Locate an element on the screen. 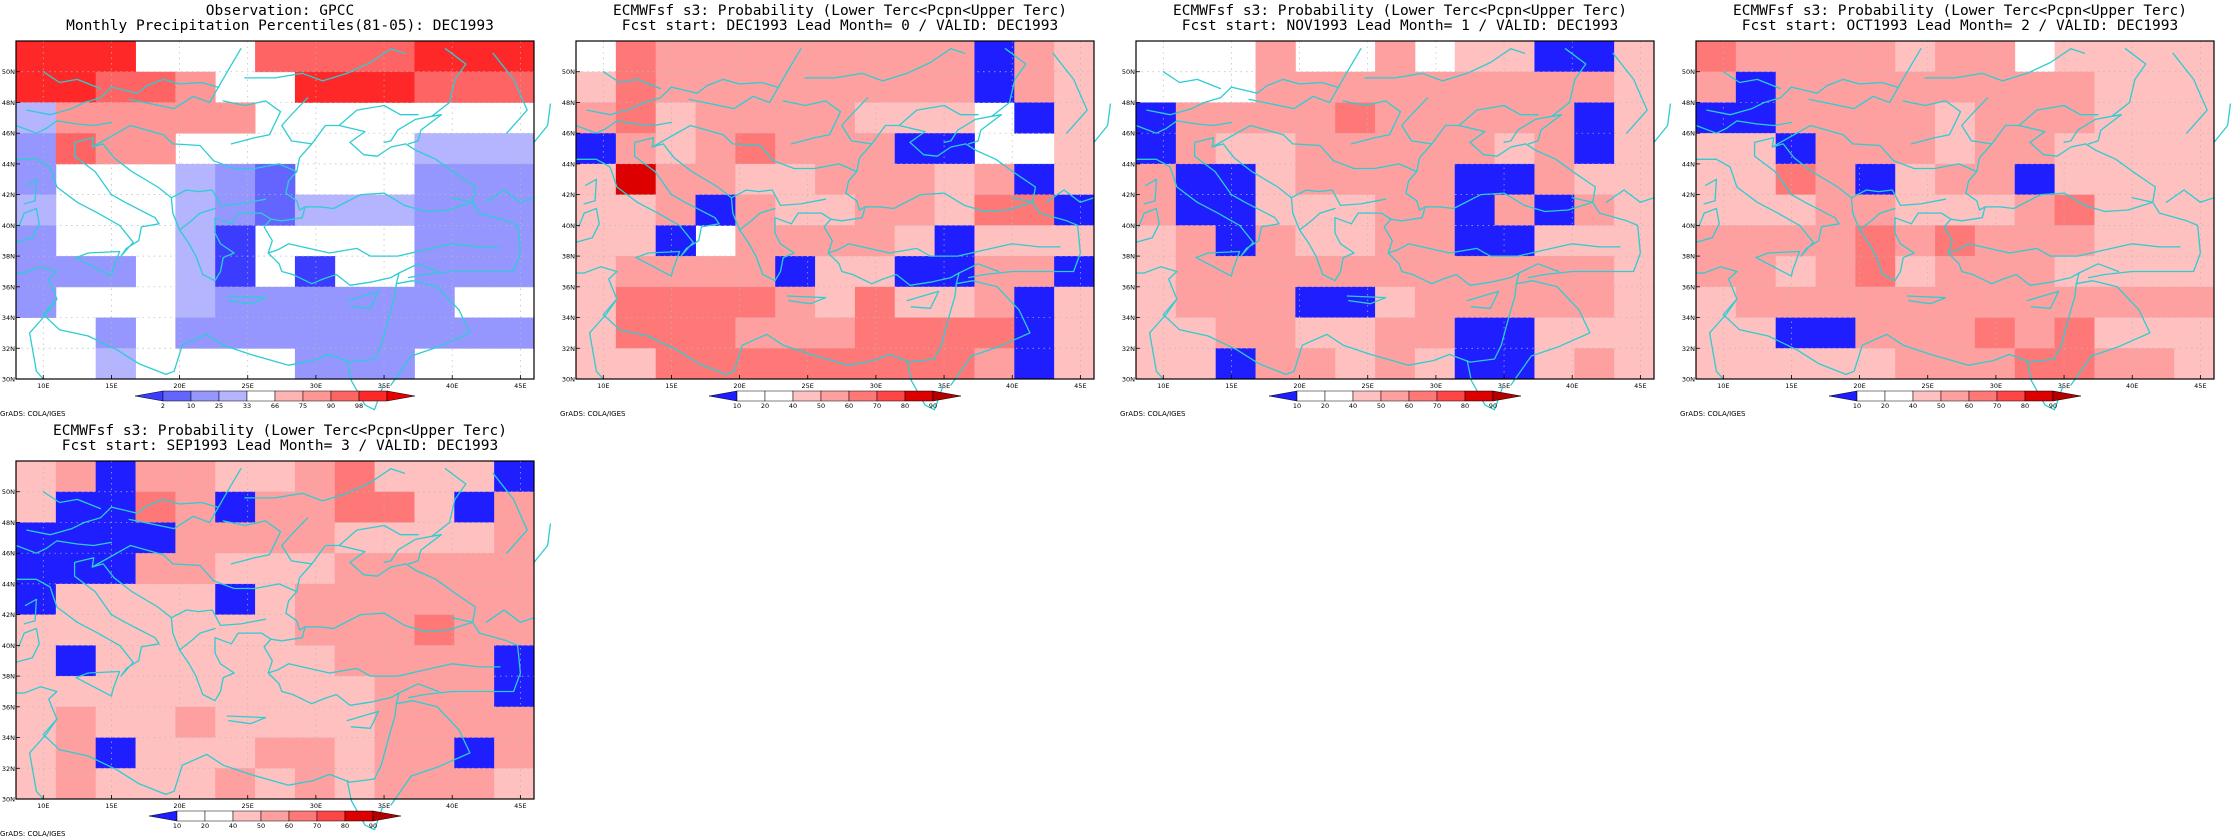  lat-tick-label: 34N is located at coordinates (8, 738).